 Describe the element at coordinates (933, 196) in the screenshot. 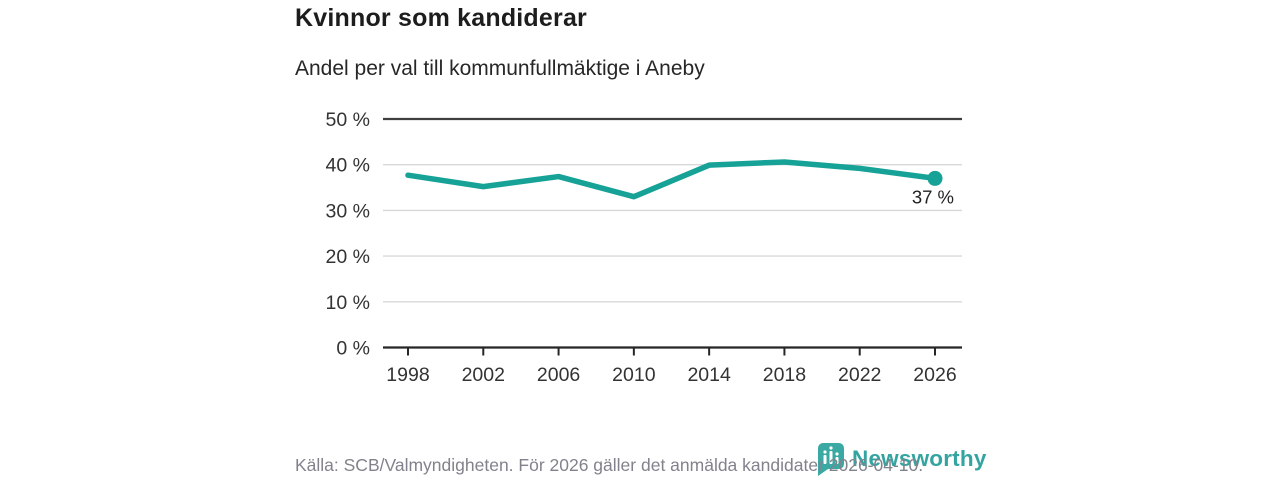

I see `data-point-label: 37 %` at that location.